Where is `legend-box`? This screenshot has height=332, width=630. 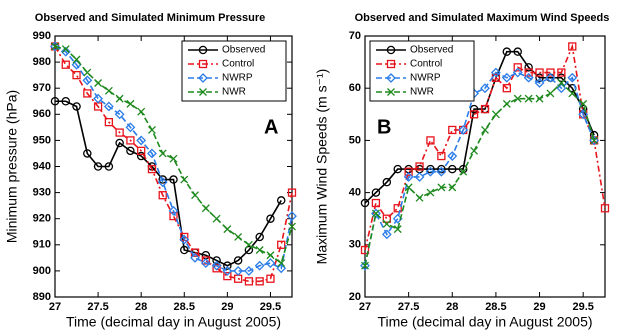
legend-box is located at coordinates (422, 71).